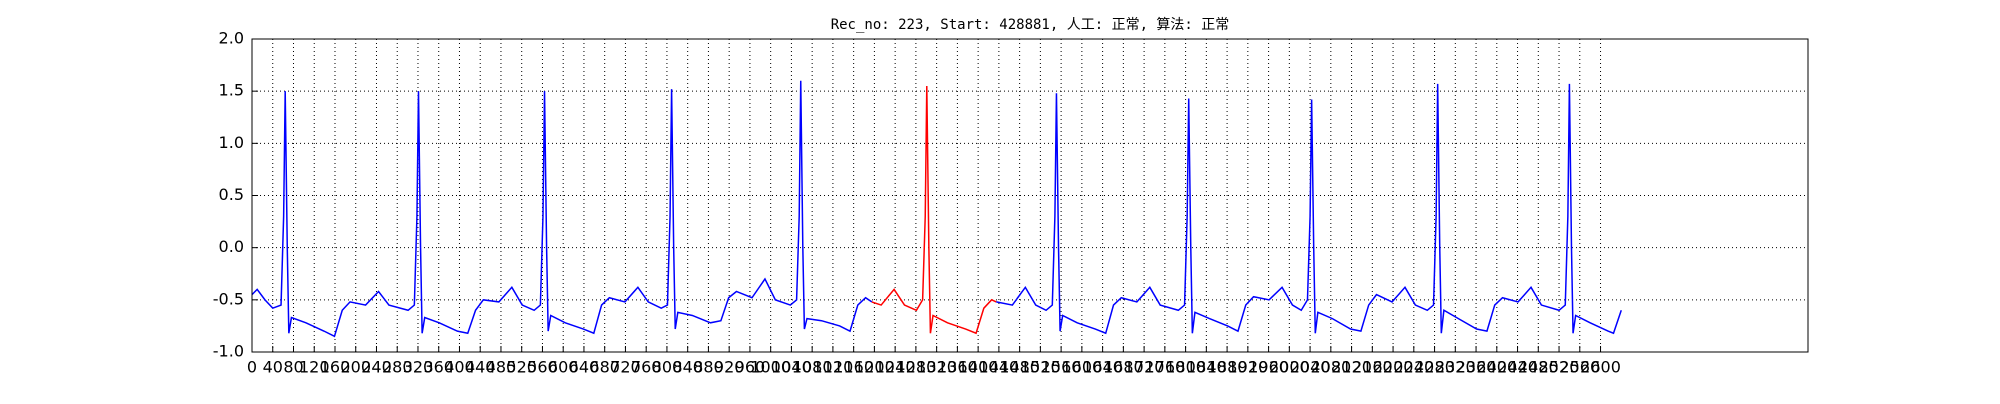 The width and height of the screenshot is (2000, 404). What do you see at coordinates (231, 38) in the screenshot?
I see `y-tick-label: 2.0` at bounding box center [231, 38].